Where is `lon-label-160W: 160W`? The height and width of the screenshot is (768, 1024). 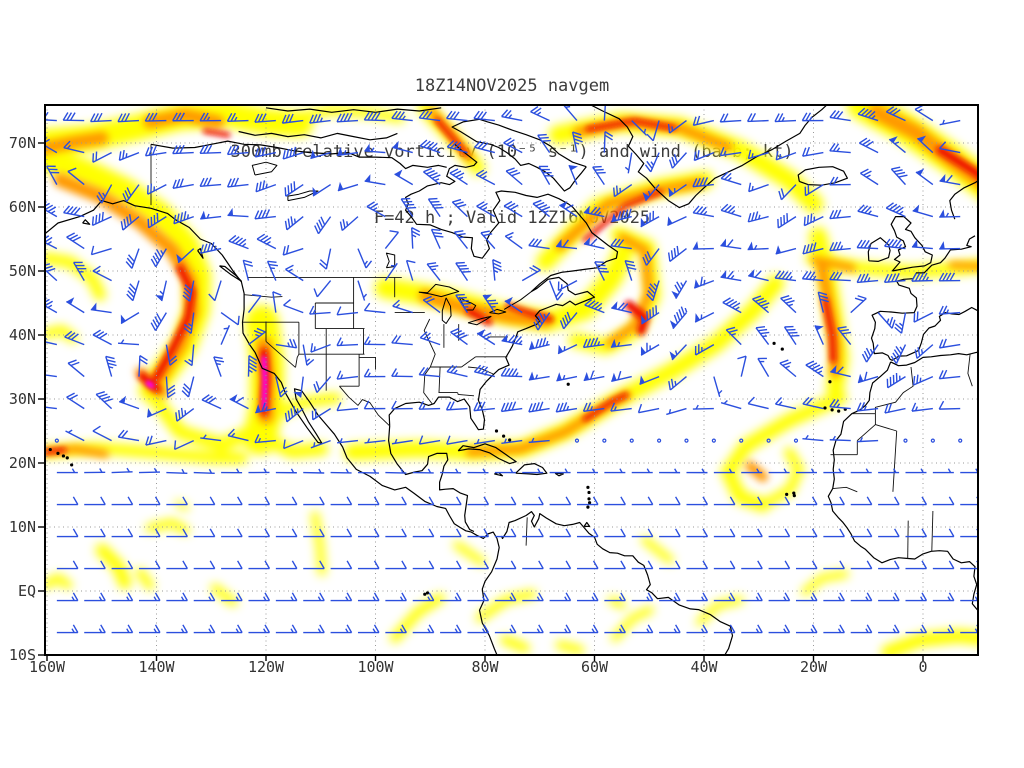 lon-label-160W: 160W is located at coordinates (47, 667).